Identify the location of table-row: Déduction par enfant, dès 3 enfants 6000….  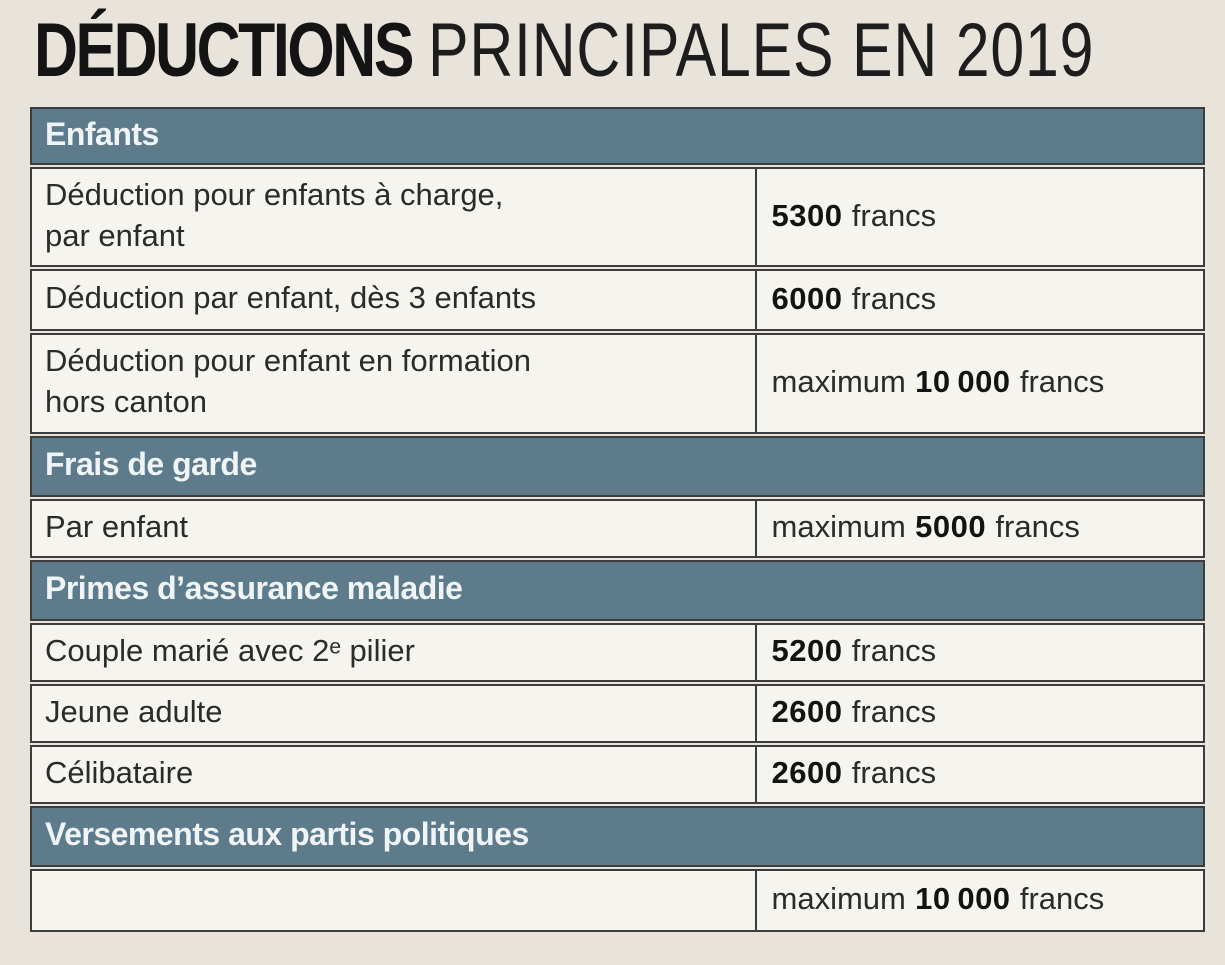
(617, 299).